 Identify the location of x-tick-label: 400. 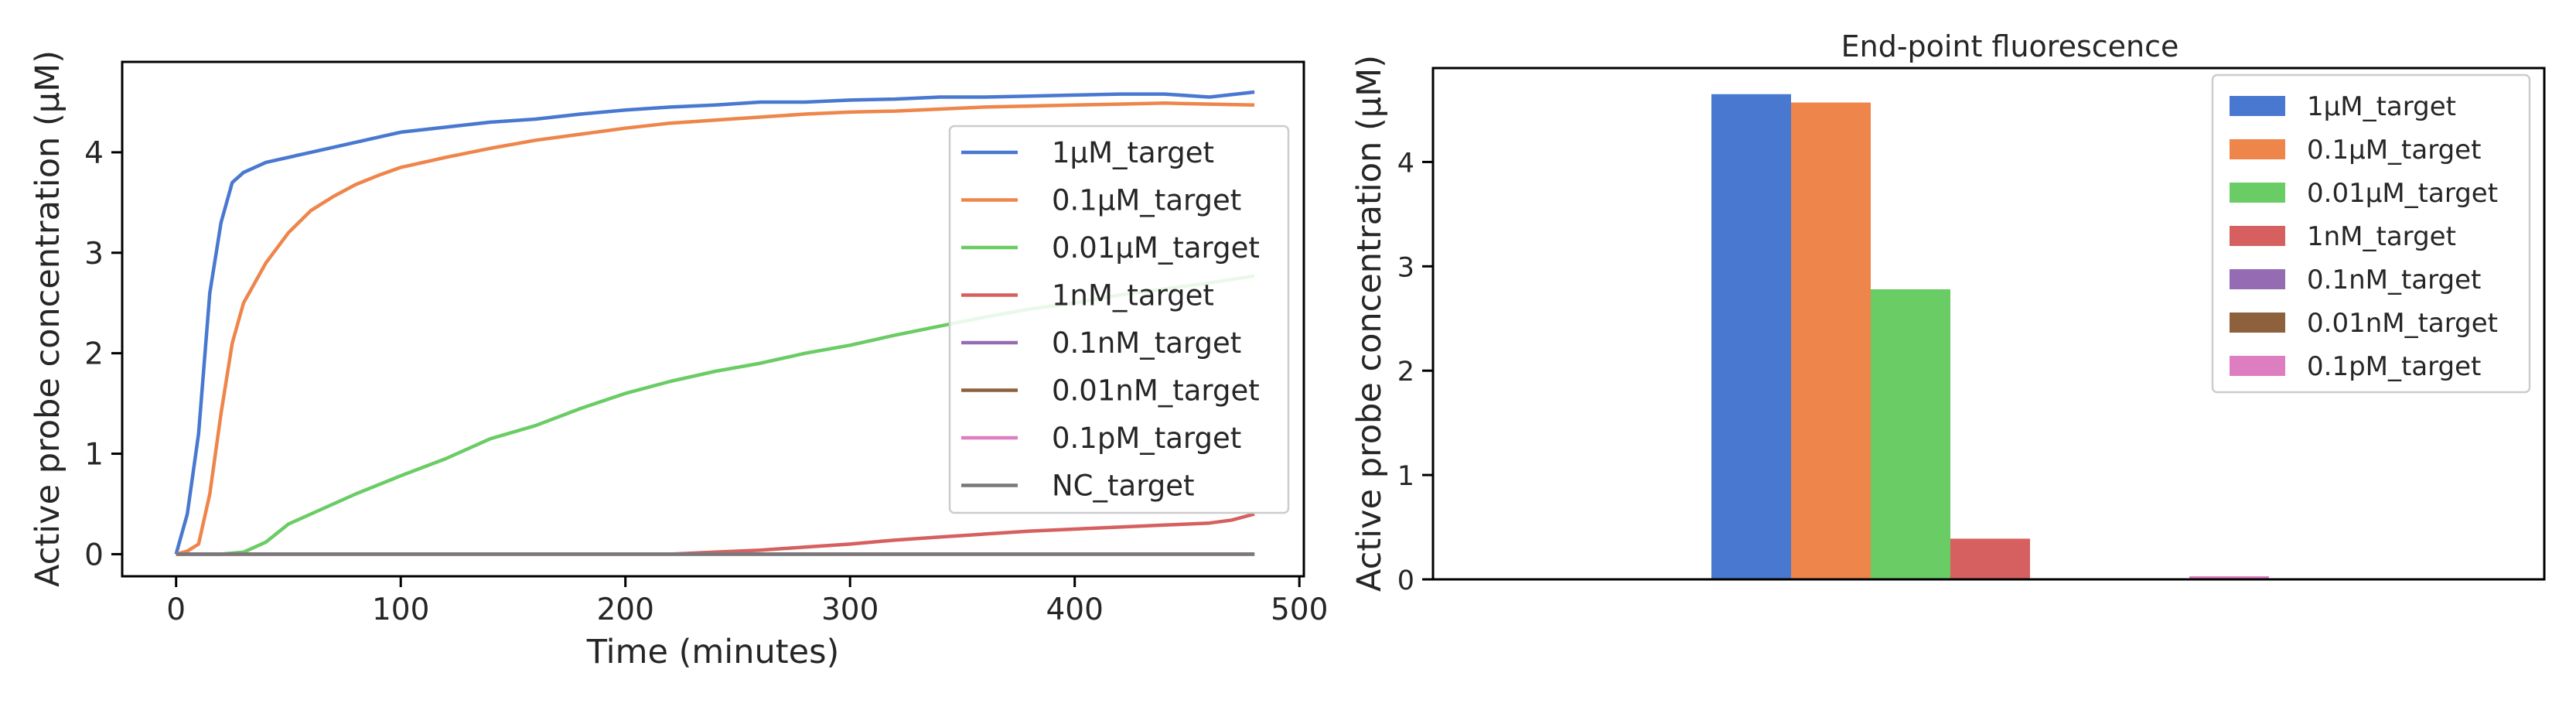
(1074, 610).